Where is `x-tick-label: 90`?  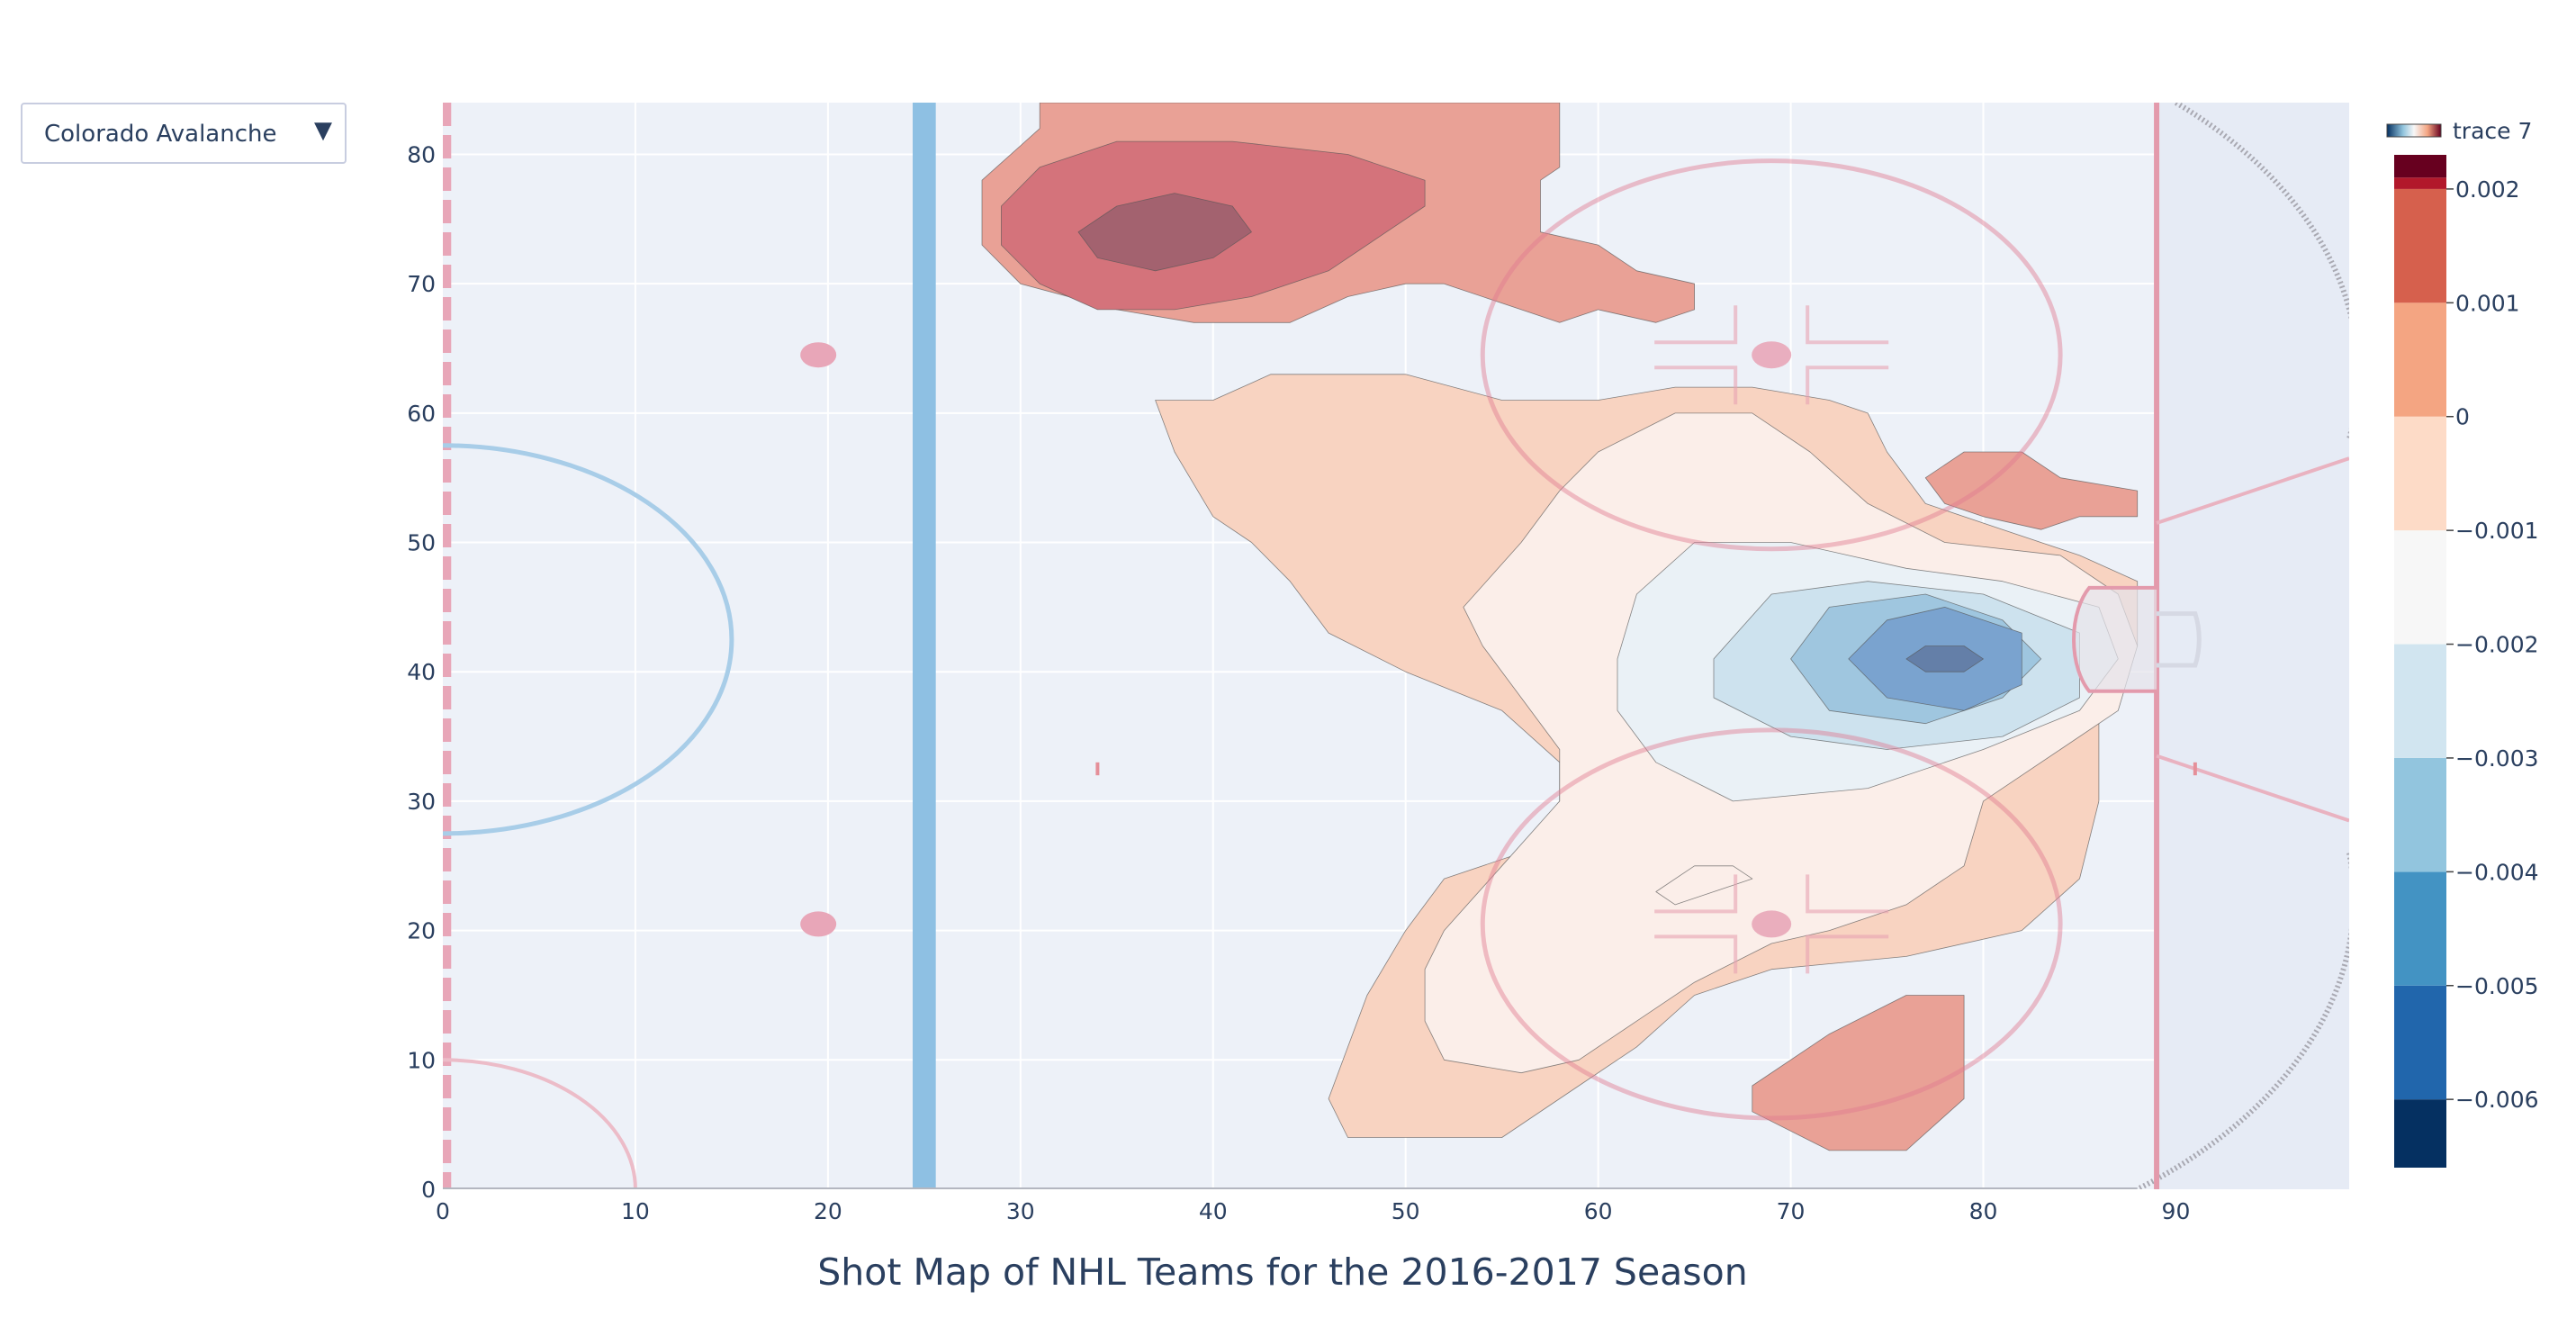
x-tick-label: 90 is located at coordinates (2176, 1211).